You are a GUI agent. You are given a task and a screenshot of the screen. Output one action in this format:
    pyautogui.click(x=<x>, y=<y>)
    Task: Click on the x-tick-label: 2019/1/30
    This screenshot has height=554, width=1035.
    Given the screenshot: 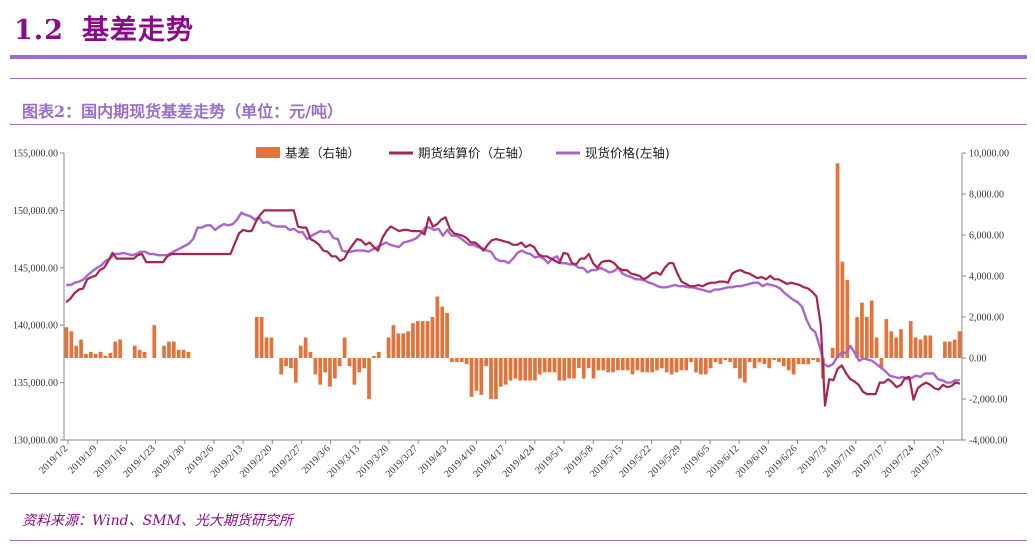 What is the action you would take?
    pyautogui.click(x=168, y=461)
    